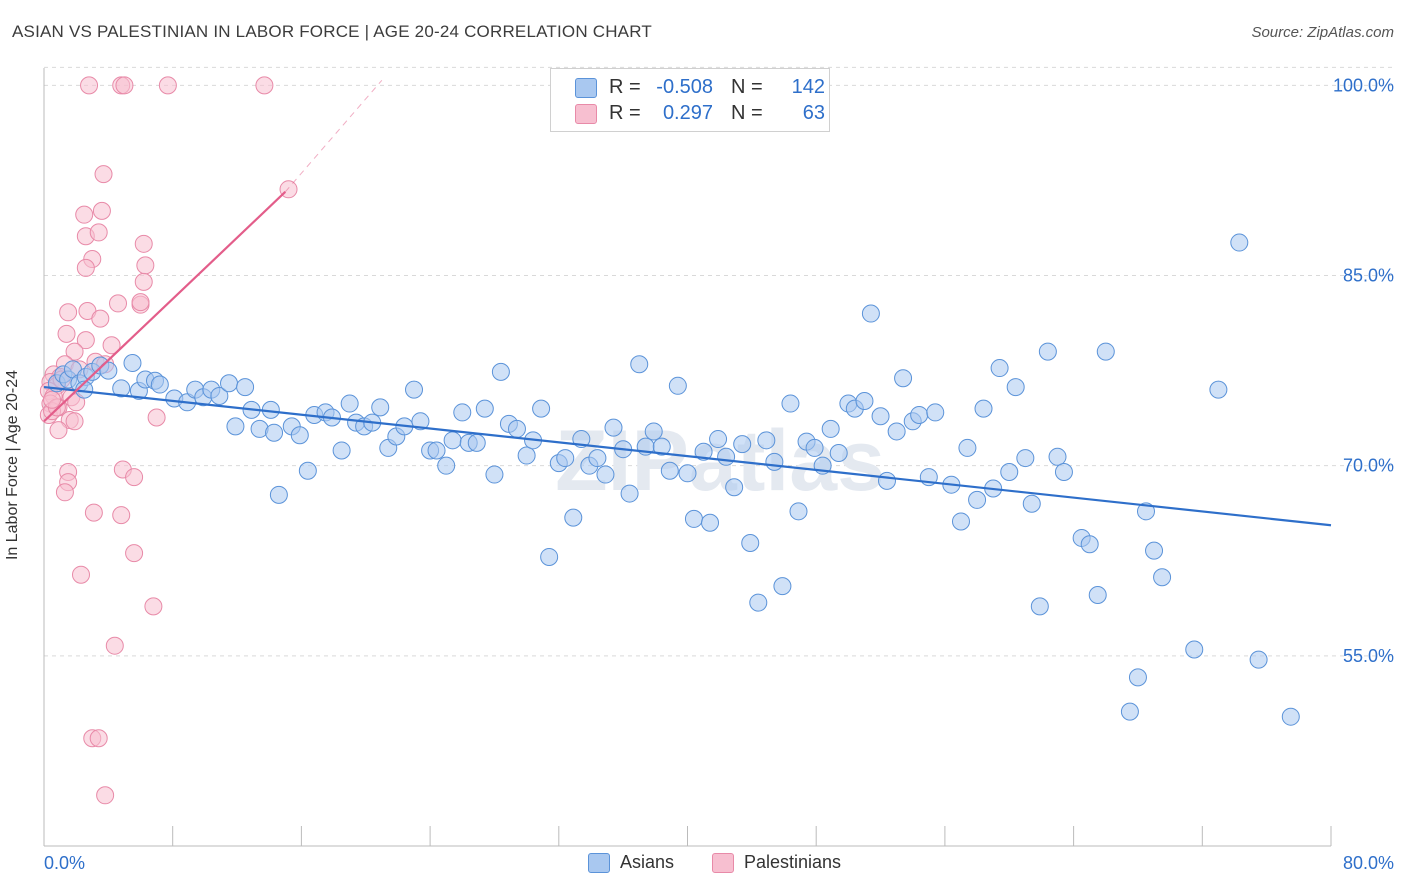  Describe the element at coordinates (333, 136) in the screenshot. I see `palestinian-trend-extension` at that location.